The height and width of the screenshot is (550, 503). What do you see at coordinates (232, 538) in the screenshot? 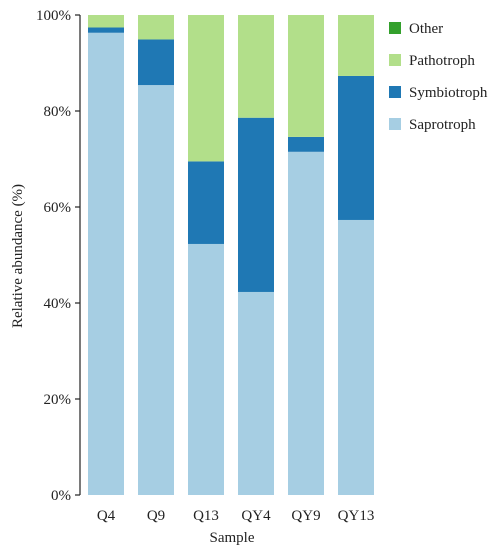
I see `x-axis-title: Sample` at bounding box center [232, 538].